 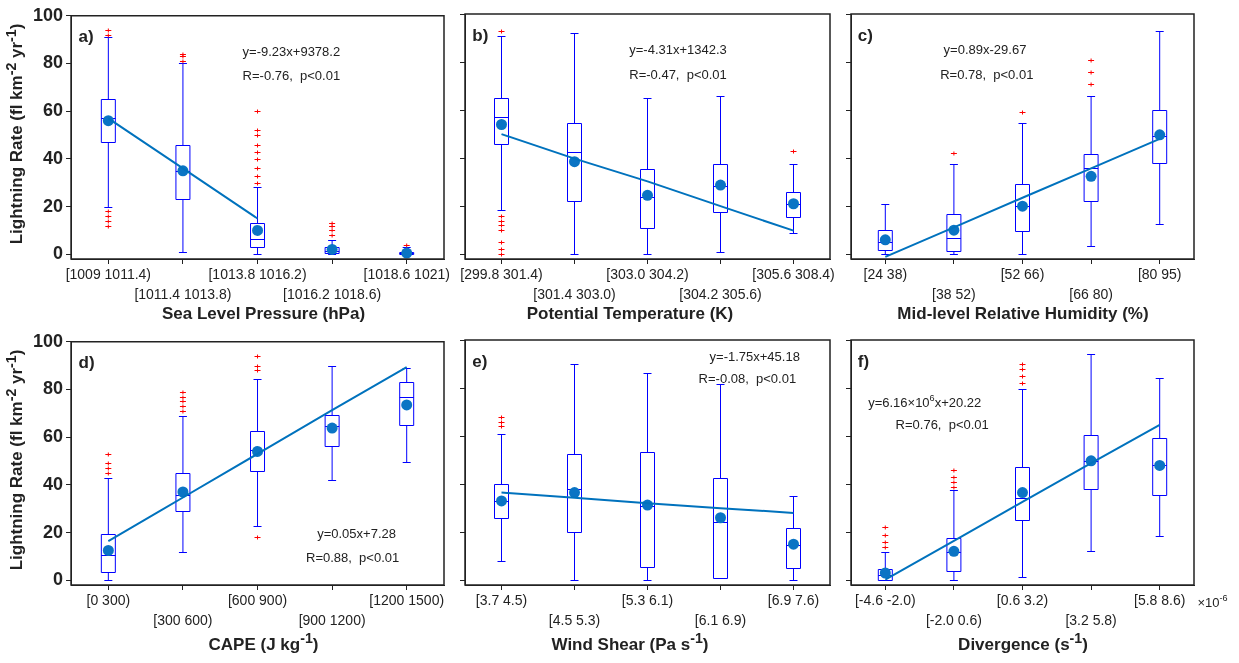 I want to click on x-tick-label: [301.4 303.0), so click(x=574, y=293).